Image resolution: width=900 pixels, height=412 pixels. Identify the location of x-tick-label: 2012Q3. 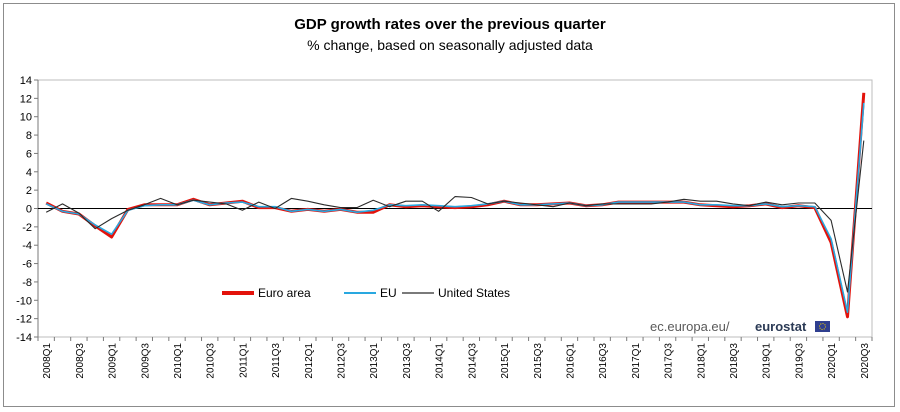
(342, 361).